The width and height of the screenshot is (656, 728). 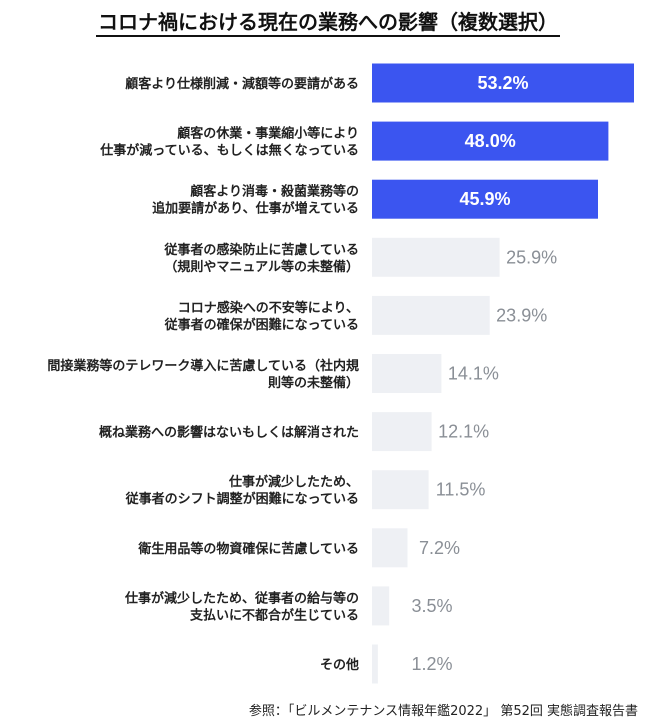 What do you see at coordinates (461, 490) in the screenshot?
I see `value-label-8: 11.5%` at bounding box center [461, 490].